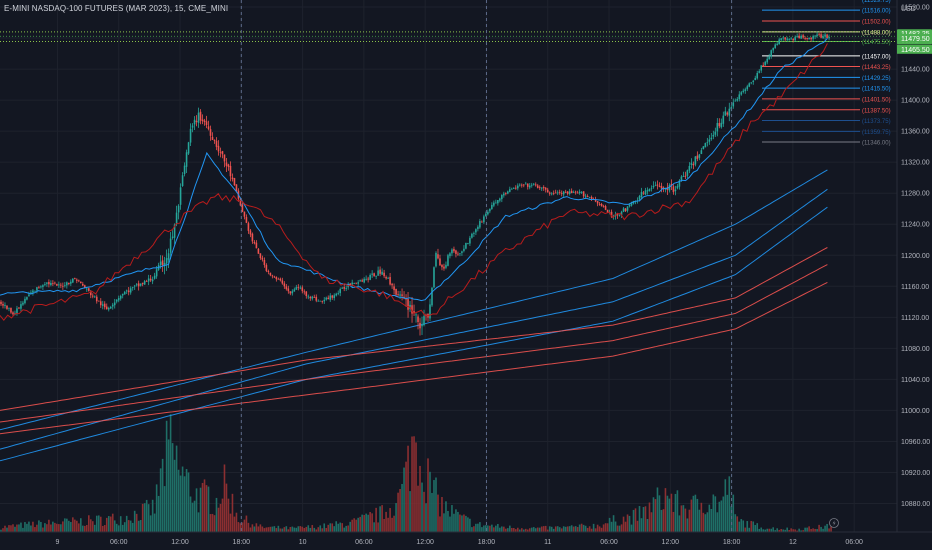 This screenshot has width=932, height=550. I want to click on alert-icon, so click(834, 523).